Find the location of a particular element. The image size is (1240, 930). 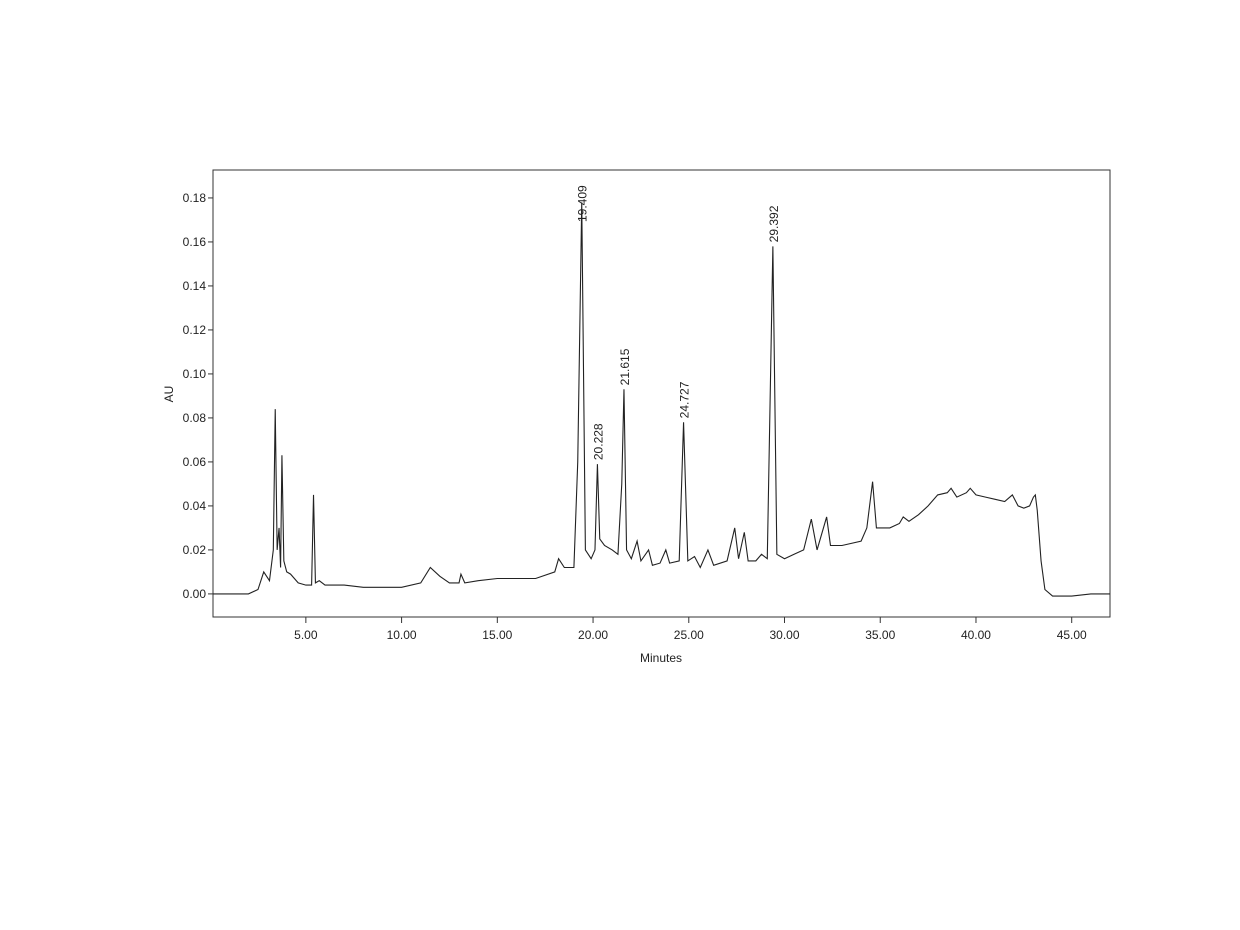

x-tick-label: 35.00 is located at coordinates (880, 635).